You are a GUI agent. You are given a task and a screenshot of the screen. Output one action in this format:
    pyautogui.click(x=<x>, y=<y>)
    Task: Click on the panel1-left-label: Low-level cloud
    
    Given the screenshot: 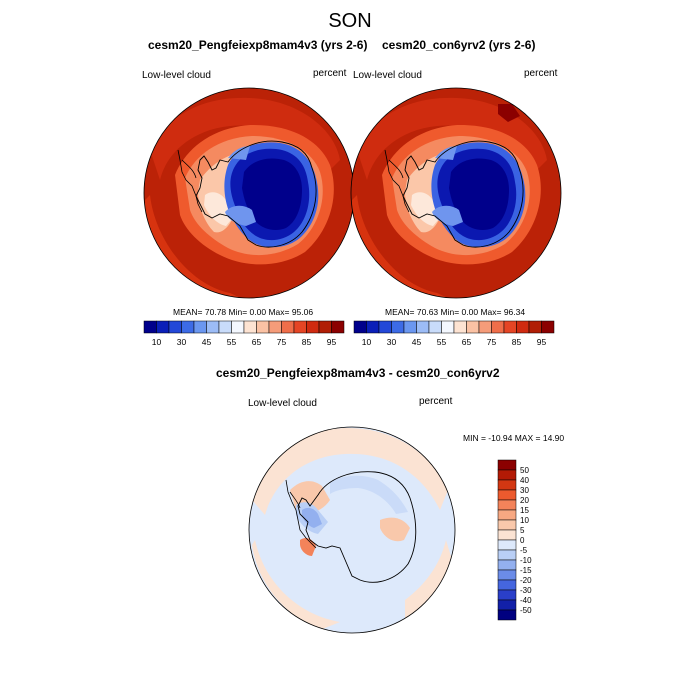 What is the action you would take?
    pyautogui.click(x=176, y=75)
    